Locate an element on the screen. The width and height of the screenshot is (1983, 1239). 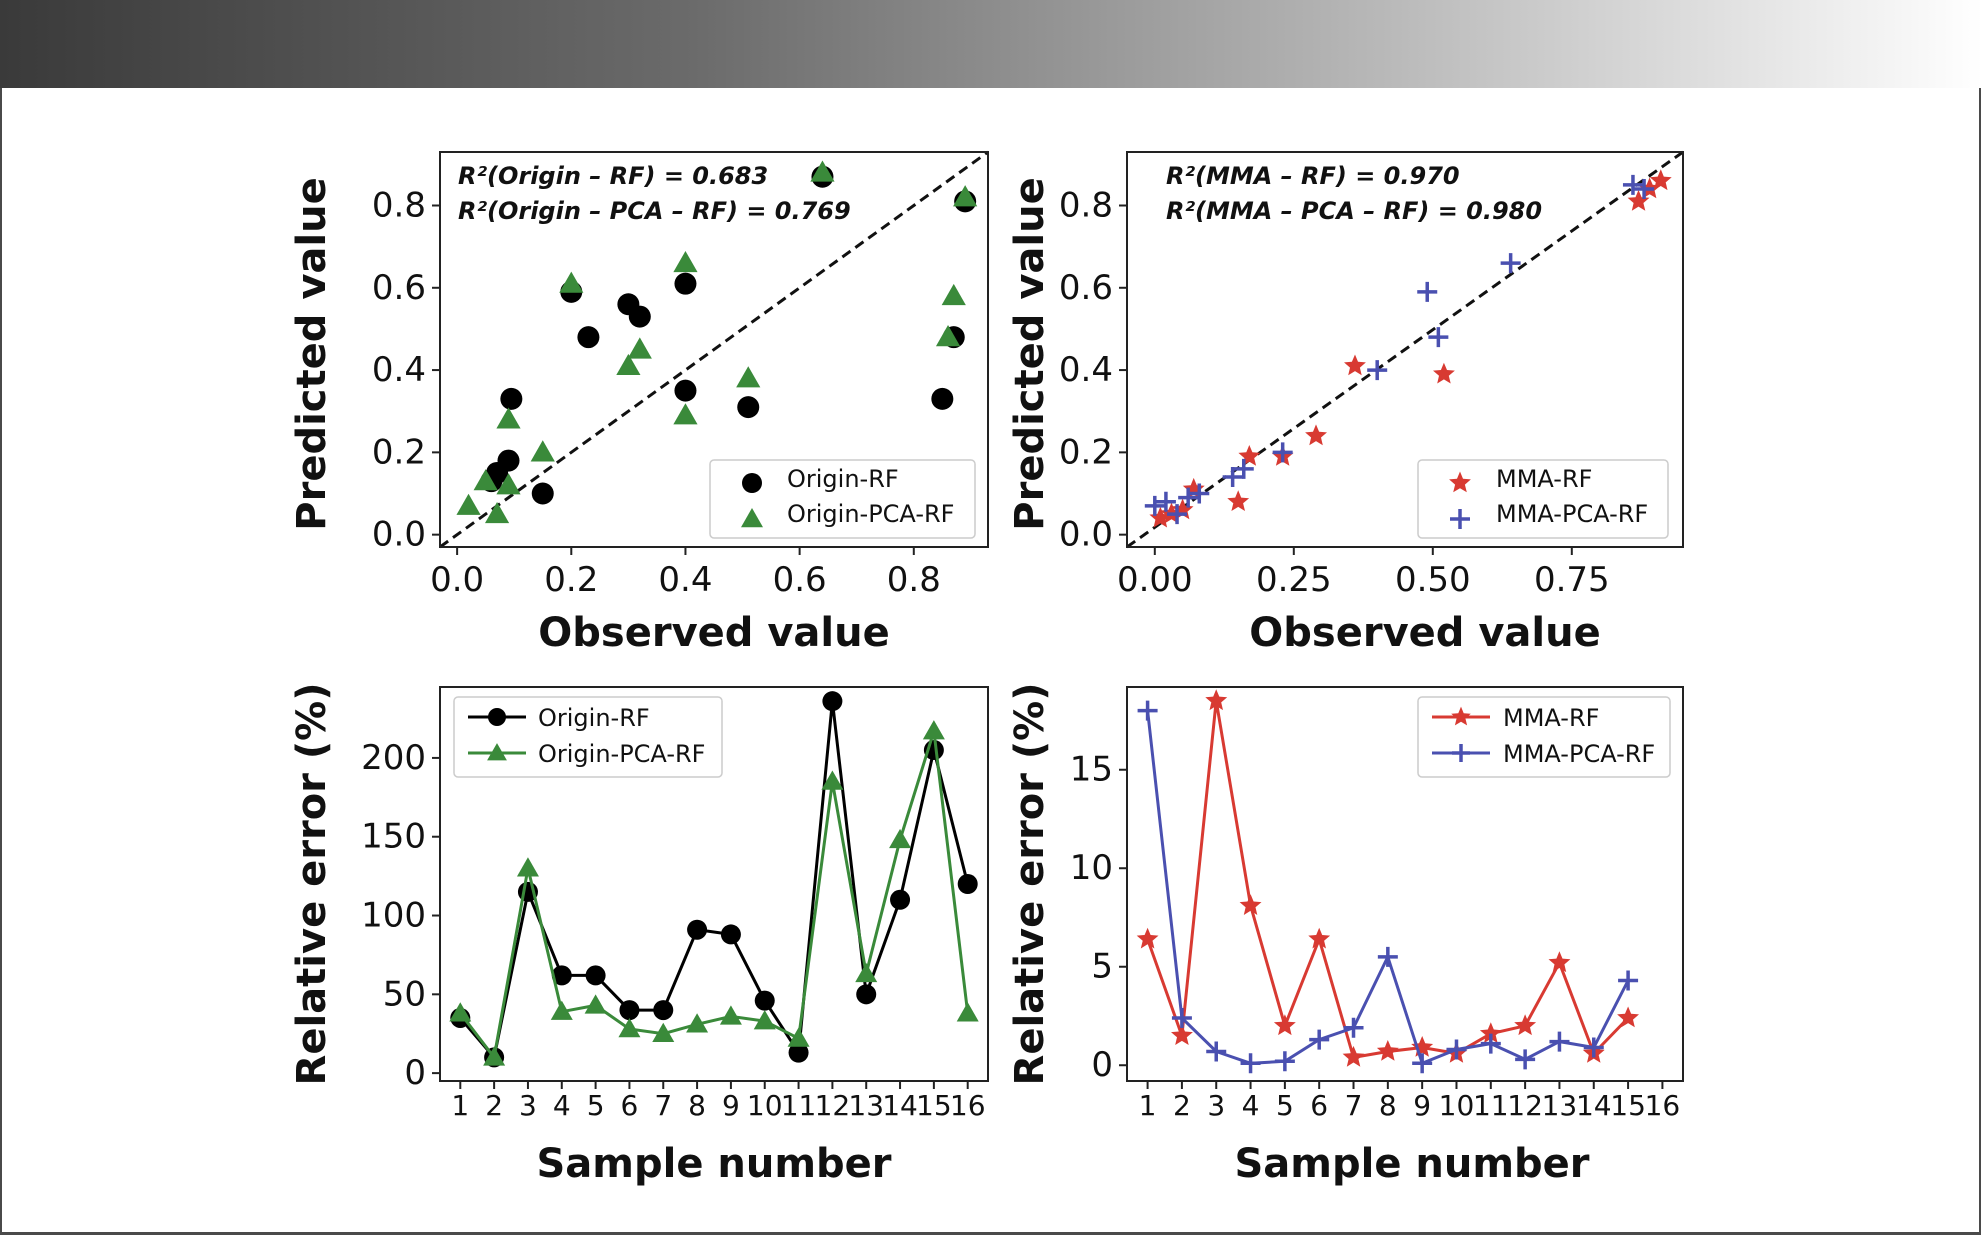
legend-label-origin-rf: Origin-RF is located at coordinates (594, 718).